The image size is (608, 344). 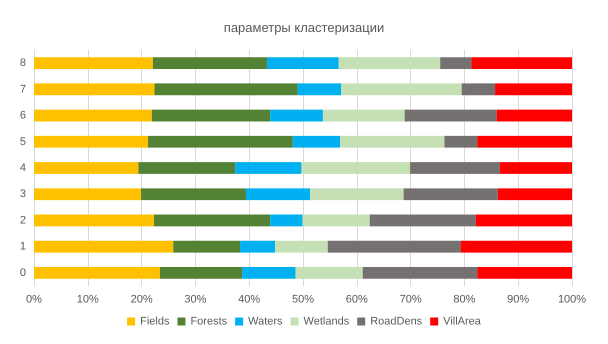 What do you see at coordinates (411, 300) in the screenshot?
I see `x-tick-label: 70%` at bounding box center [411, 300].